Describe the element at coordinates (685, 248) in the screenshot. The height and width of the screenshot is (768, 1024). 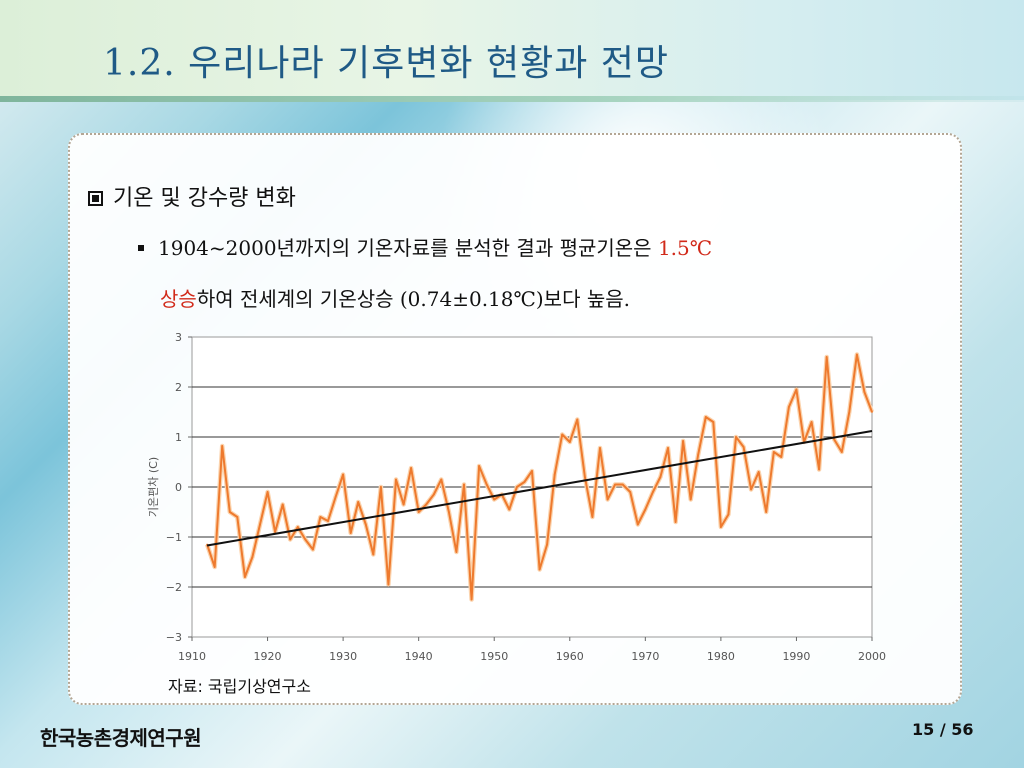
I see `highlight-temperature: 1.5℃` at that location.